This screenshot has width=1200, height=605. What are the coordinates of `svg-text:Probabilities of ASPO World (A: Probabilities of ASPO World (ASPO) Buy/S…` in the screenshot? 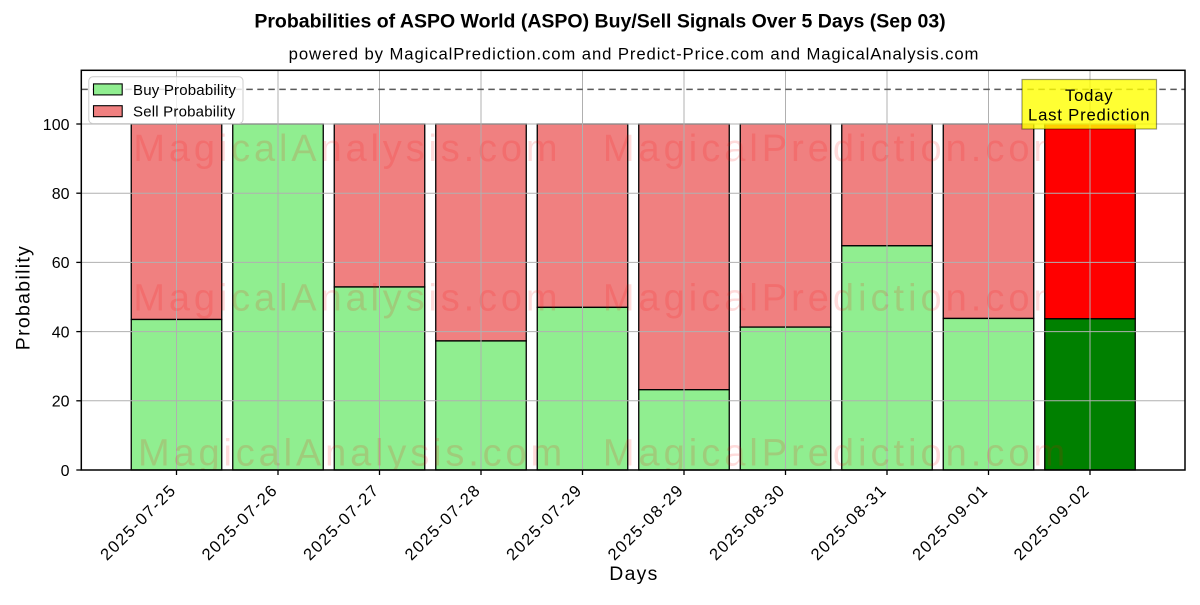 It's located at (599, 21).